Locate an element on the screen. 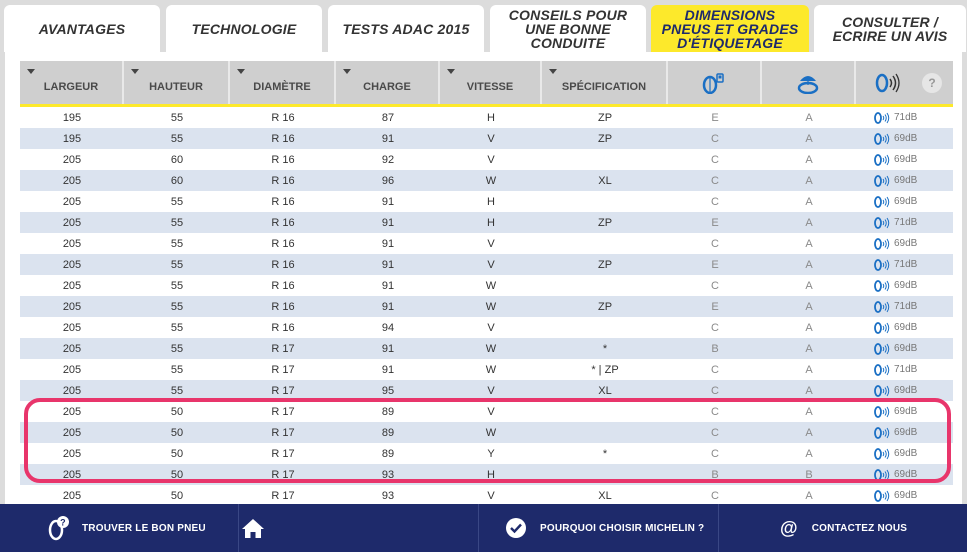 This screenshot has width=967, height=552. column-charge: CHARGE is located at coordinates (388, 82).